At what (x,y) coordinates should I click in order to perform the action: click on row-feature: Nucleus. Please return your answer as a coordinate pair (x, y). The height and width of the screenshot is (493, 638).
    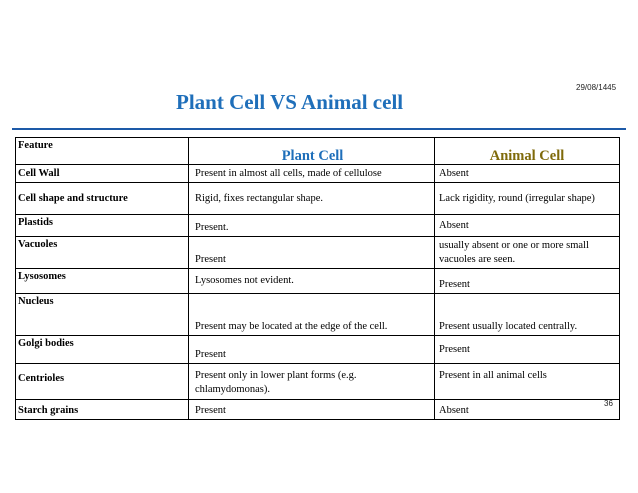
    Looking at the image, I should click on (102, 314).